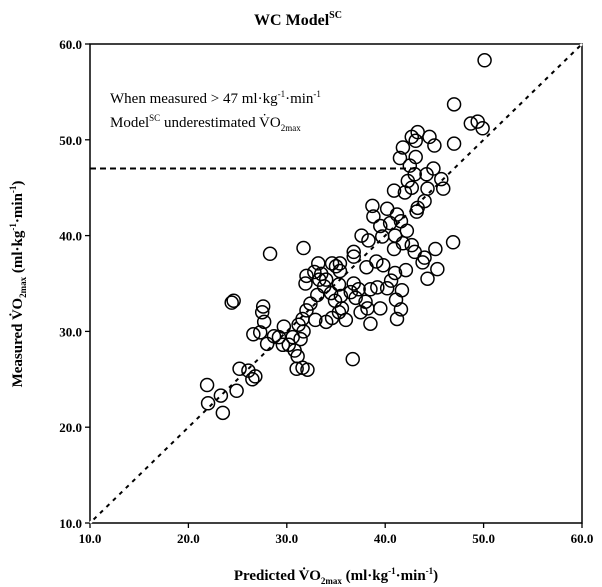 Image resolution: width=602 pixels, height=587 pixels. I want to click on y-tick-label: 50.0, so click(70, 140).